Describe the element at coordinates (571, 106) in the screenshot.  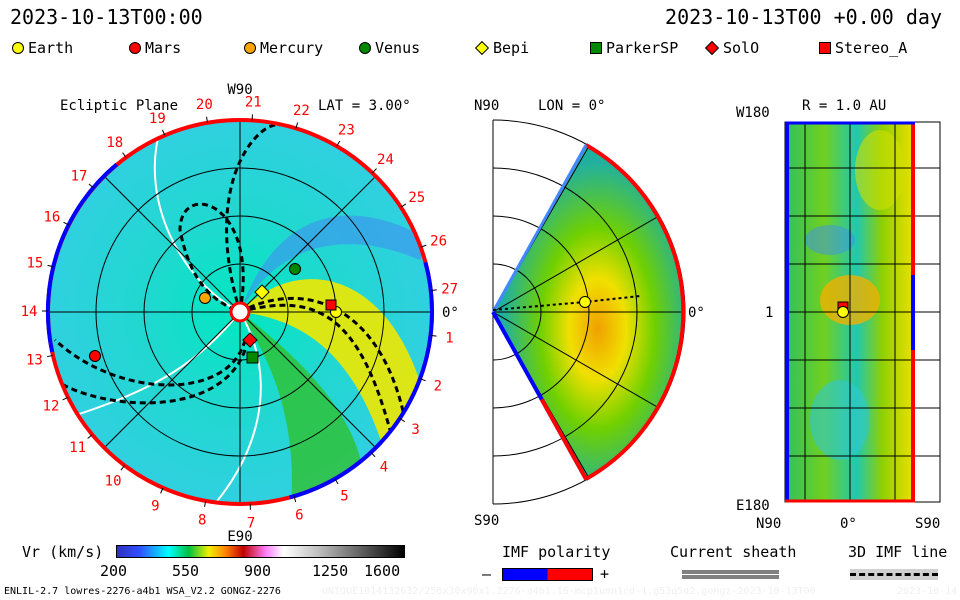
I see `lon-label: LON = 0°` at that location.